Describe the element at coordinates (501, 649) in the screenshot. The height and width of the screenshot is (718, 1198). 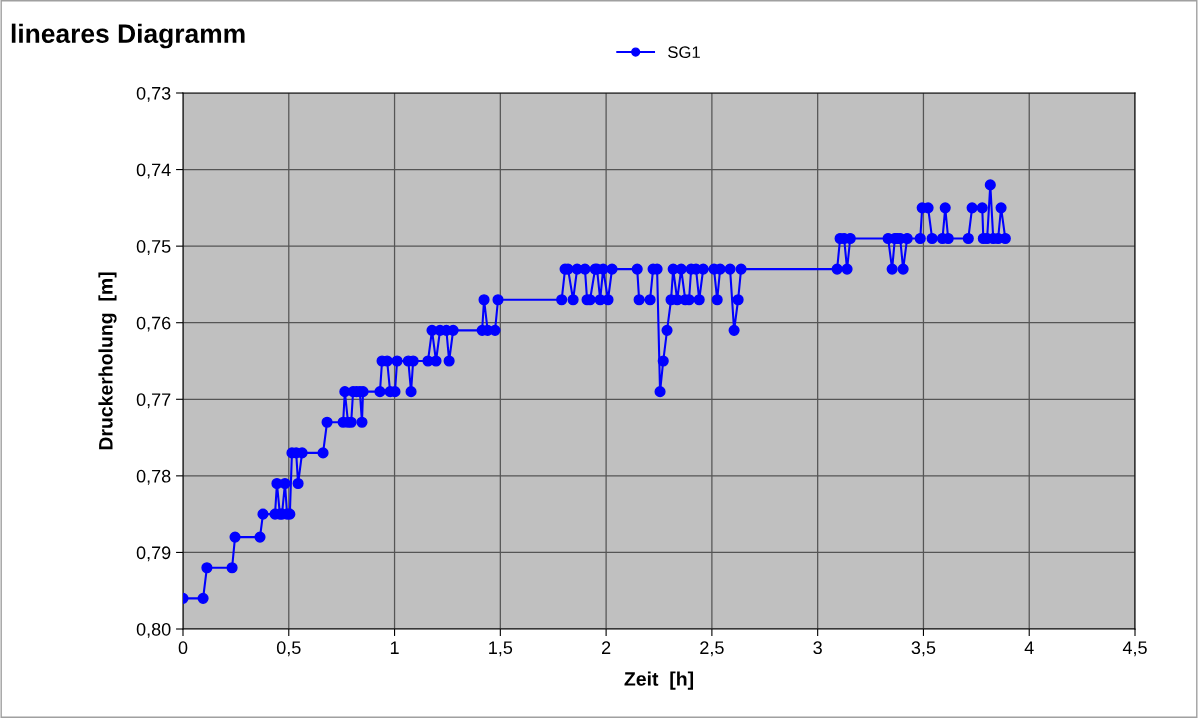
I see `x-tick-label: 1,5` at that location.